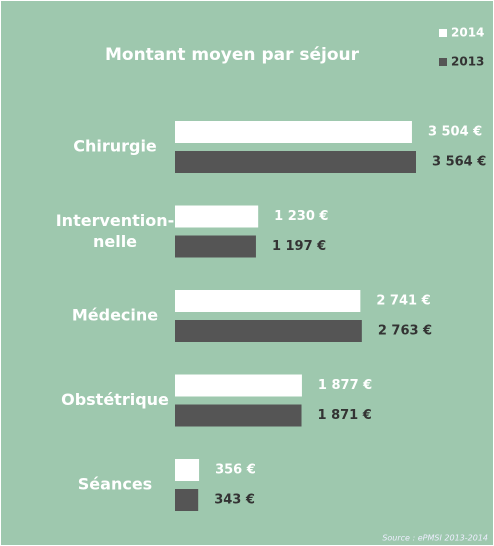  I want to click on source: Source : ePMSI 2013-2014, so click(435, 538).